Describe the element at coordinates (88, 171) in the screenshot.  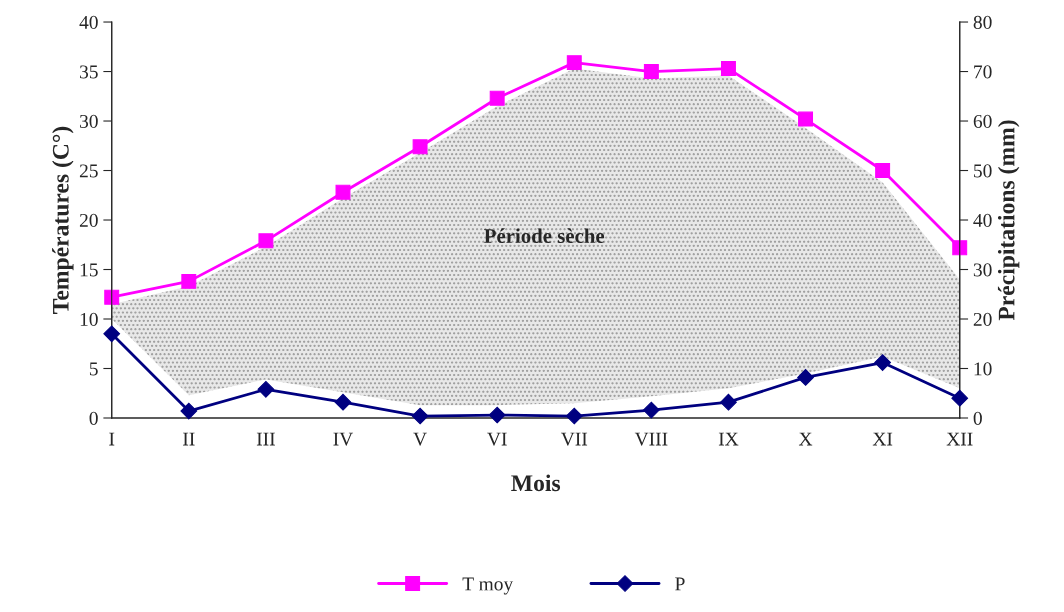
I see `y-tick-label: 25` at that location.